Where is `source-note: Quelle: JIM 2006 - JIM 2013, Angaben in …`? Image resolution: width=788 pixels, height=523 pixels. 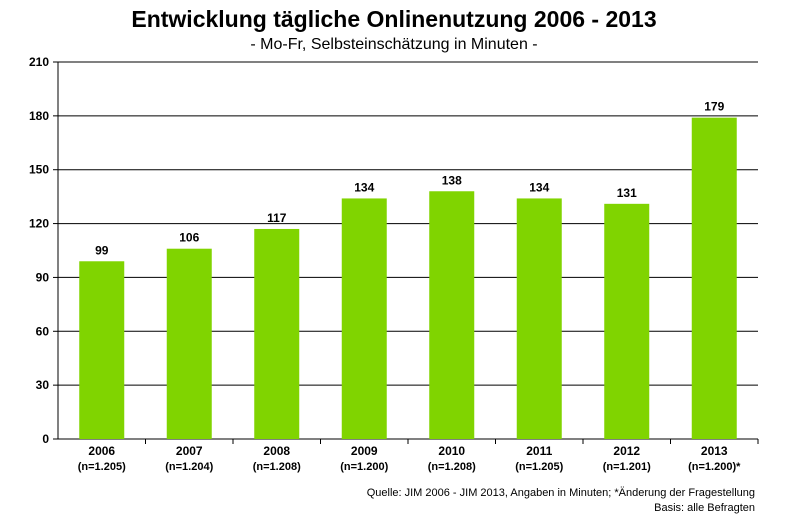
source-note: Quelle: JIM 2006 - JIM 2013, Angaben in … is located at coordinates (560, 493).